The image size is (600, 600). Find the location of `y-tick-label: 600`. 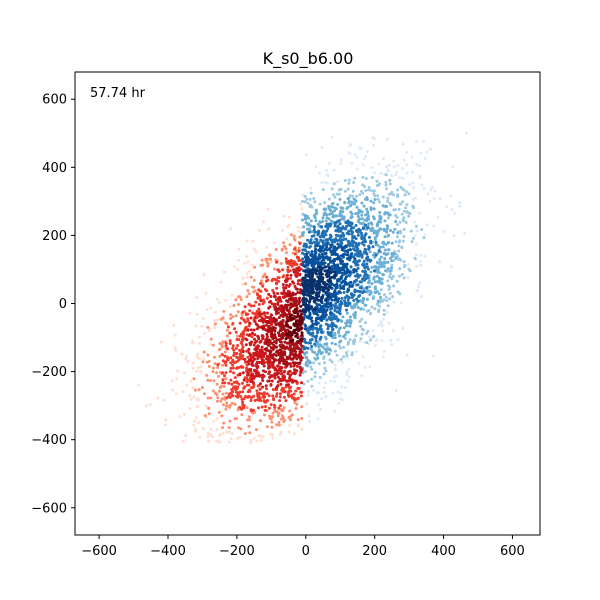

y-tick-label: 600 is located at coordinates (54, 100).